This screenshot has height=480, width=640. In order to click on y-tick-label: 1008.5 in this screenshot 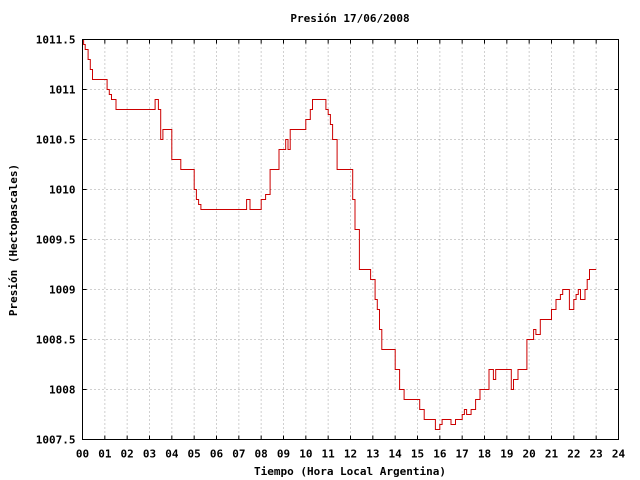, I will do `click(56, 340)`.